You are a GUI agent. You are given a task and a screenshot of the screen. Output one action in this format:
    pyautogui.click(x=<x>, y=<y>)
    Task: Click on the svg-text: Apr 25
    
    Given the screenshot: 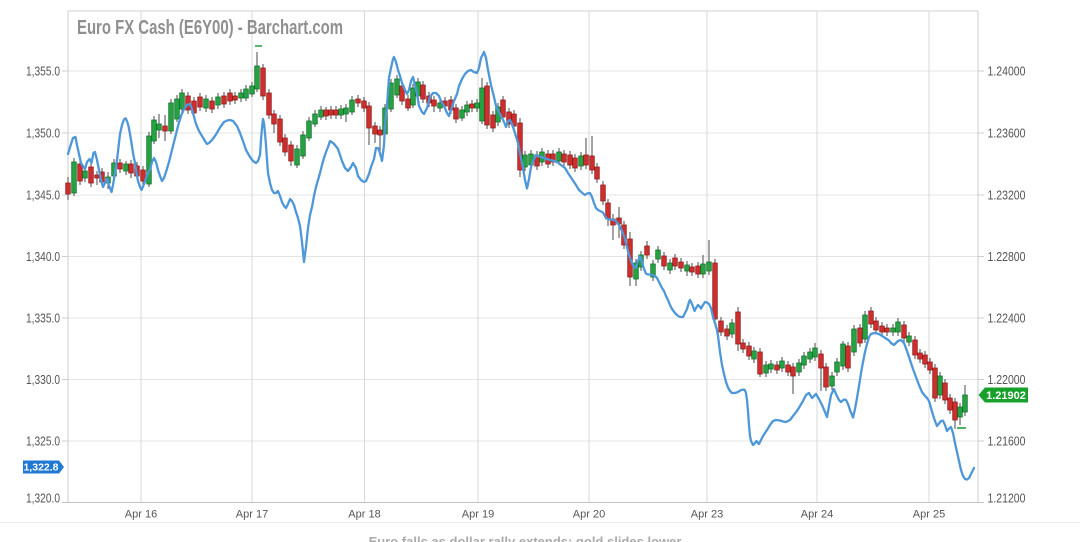 What is the action you would take?
    pyautogui.click(x=929, y=515)
    